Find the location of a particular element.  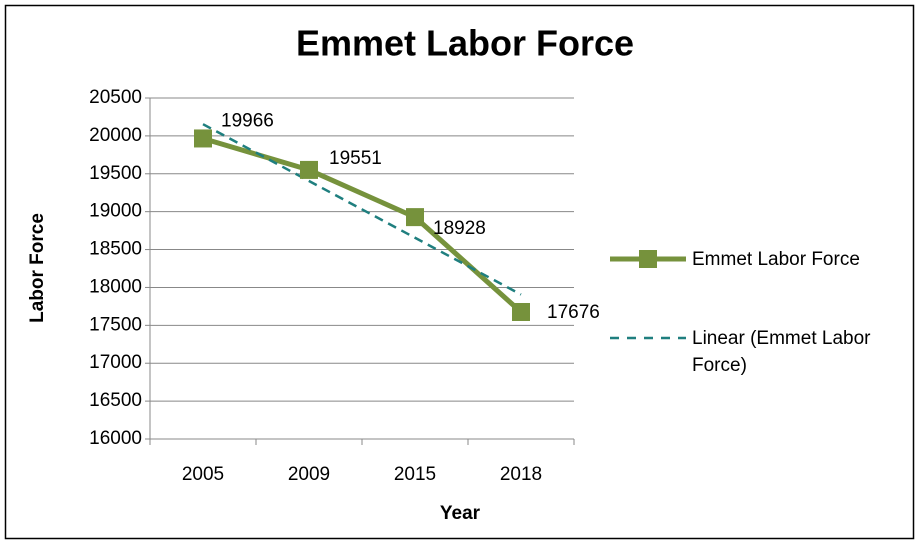

chart-title: Emmet Labor Force is located at coordinates (465, 43).